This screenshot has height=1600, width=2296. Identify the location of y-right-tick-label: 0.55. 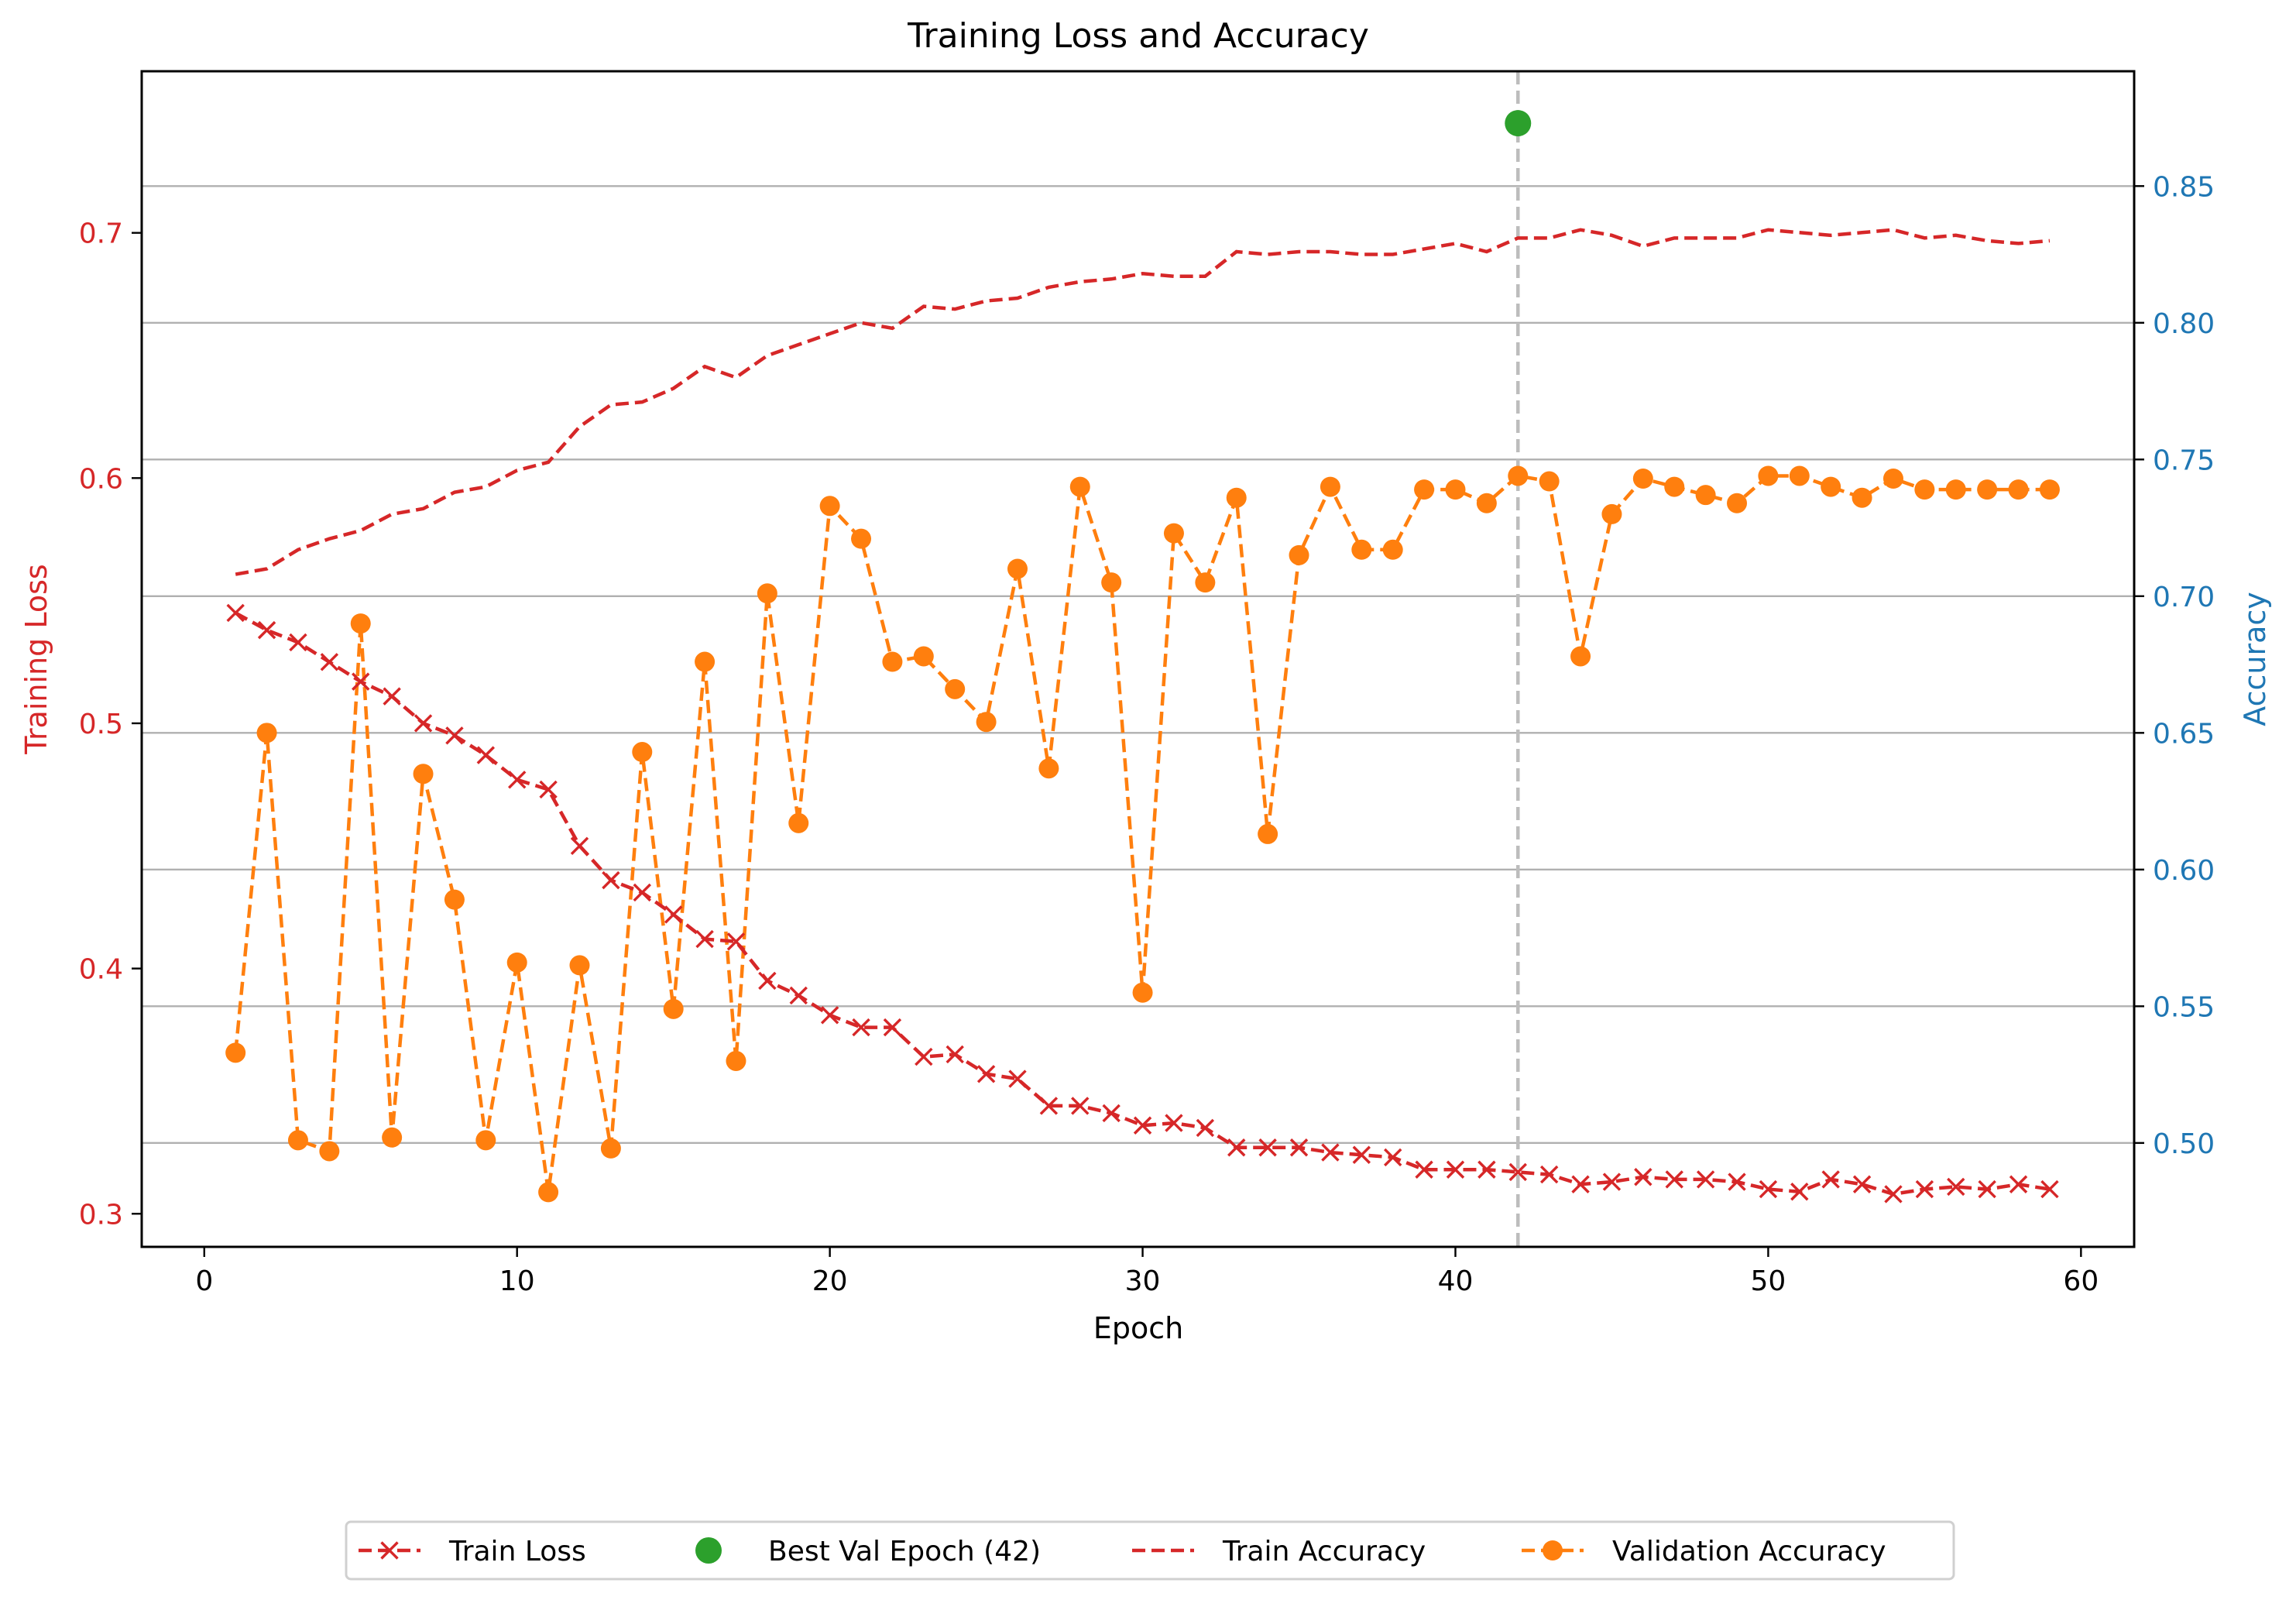
(2184, 1007).